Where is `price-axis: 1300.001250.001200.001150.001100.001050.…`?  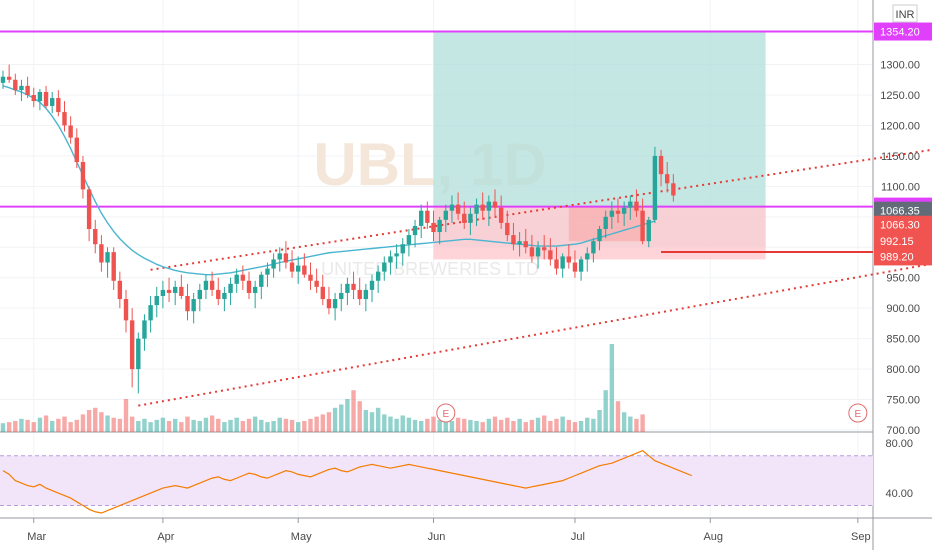
price-axis: 1300.001250.001200.001150.001100.001050.… is located at coordinates (900, 280).